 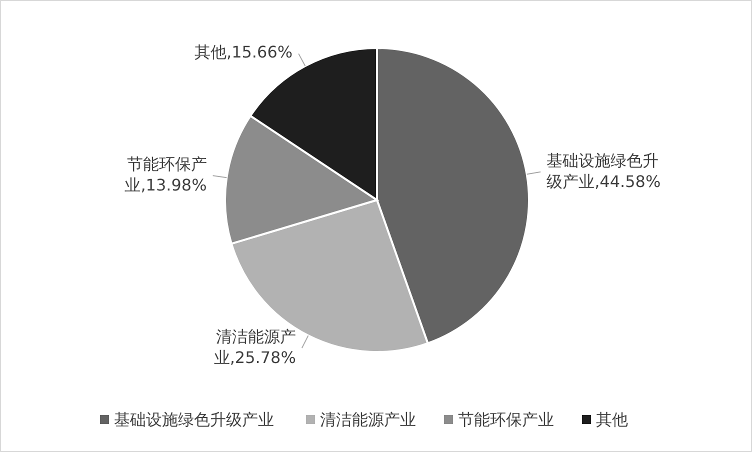 What do you see at coordinates (603, 170) in the screenshot?
I see `data-label: 基础设施绿色升级产业,44.58%` at bounding box center [603, 170].